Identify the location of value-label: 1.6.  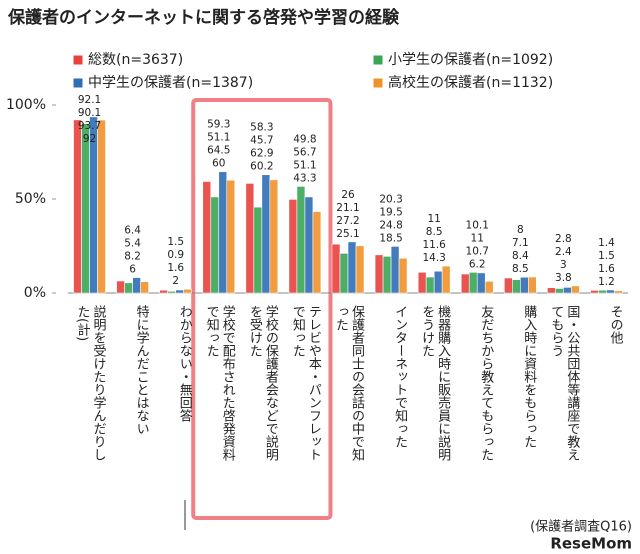
(175, 268).